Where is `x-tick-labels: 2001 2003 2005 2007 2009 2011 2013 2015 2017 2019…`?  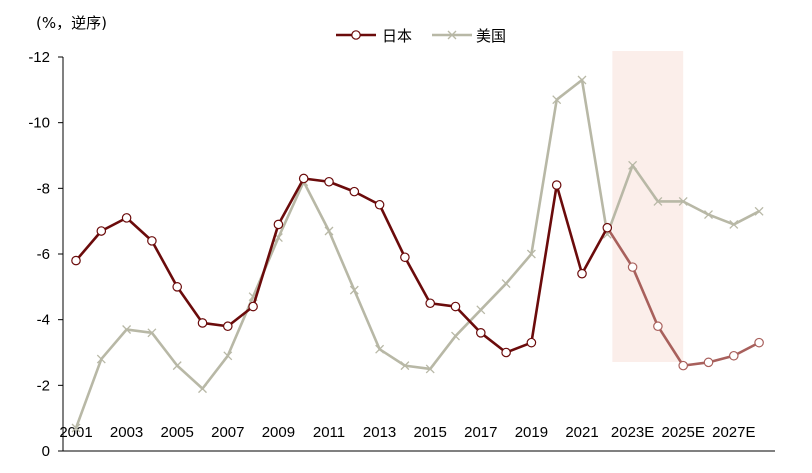 x-tick-labels: 2001 2003 2005 2007 2009 2011 2013 2015 2017 2019… is located at coordinates (407, 432).